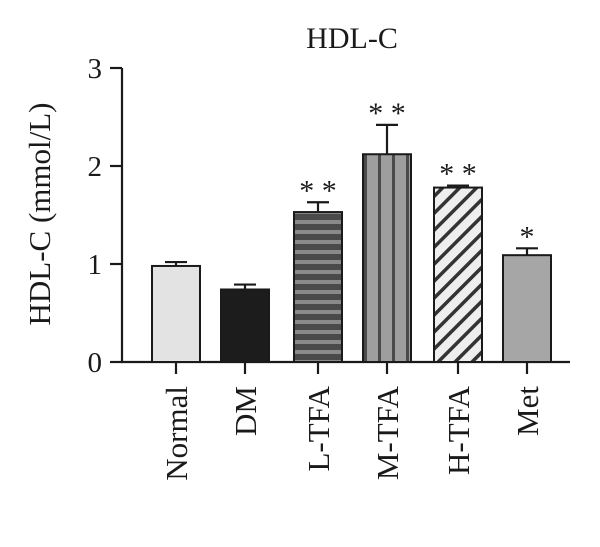  What do you see at coordinates (95, 69) in the screenshot?
I see `y-tick-label: 3` at bounding box center [95, 69].